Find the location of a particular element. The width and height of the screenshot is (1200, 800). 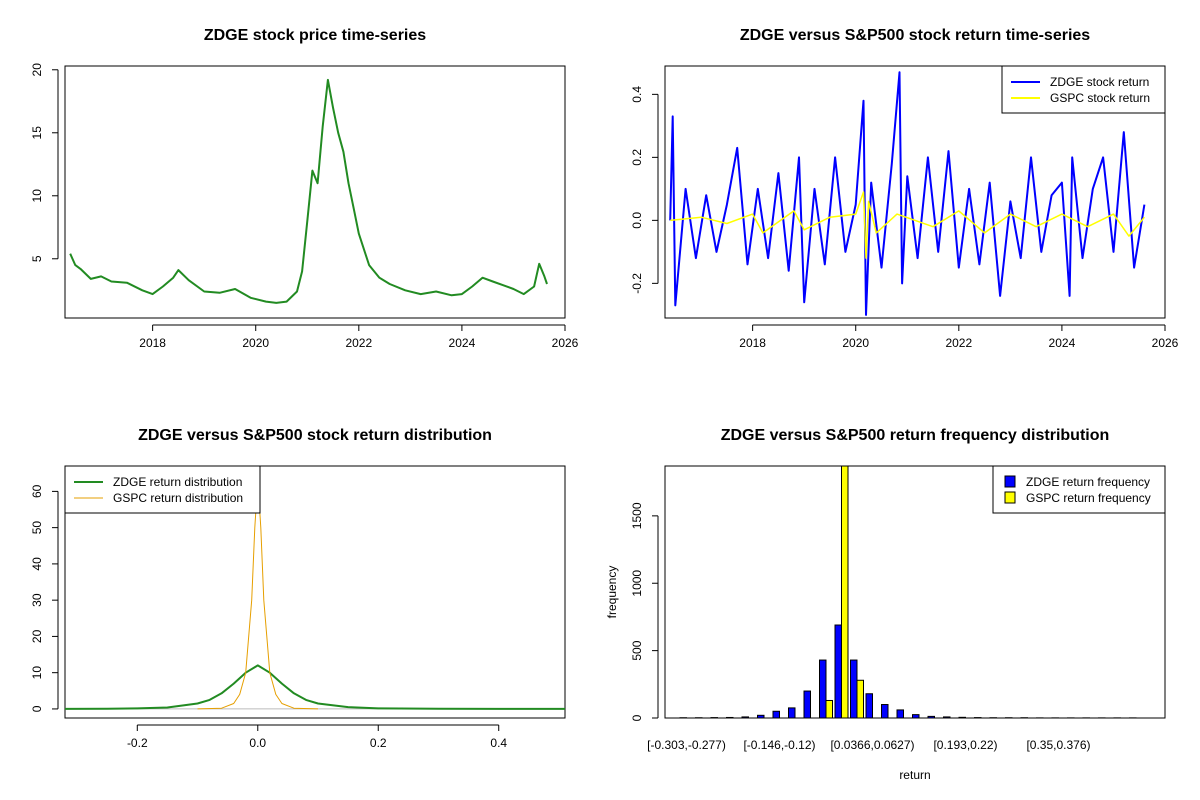

y-tick-label: 50 is located at coordinates (37, 528).